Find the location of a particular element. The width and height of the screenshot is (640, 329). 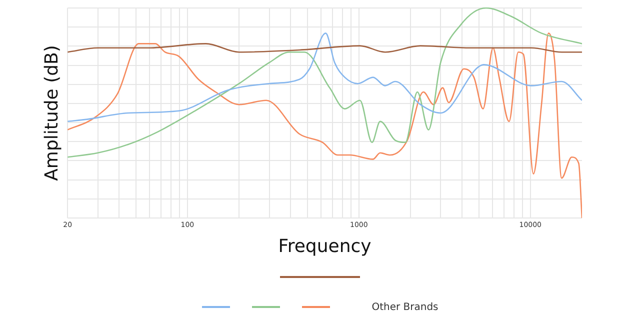

x-axis-title: Frequency is located at coordinates (325, 246).